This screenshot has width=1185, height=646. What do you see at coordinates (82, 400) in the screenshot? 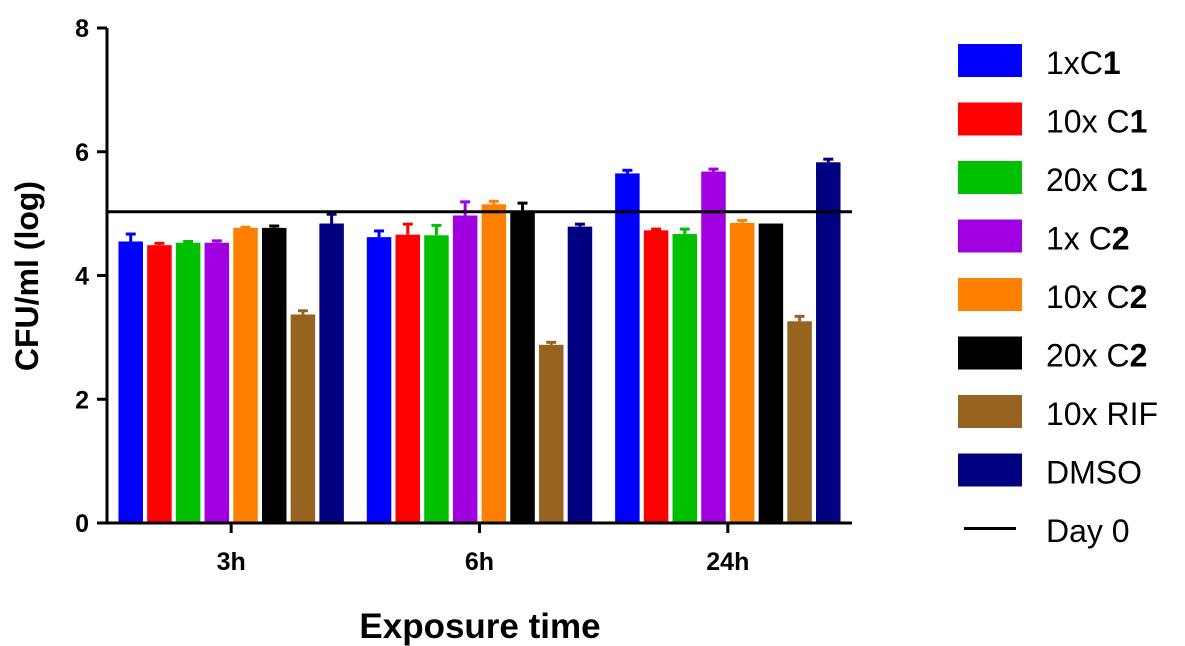
I see `y-tick-label: 2` at bounding box center [82, 400].